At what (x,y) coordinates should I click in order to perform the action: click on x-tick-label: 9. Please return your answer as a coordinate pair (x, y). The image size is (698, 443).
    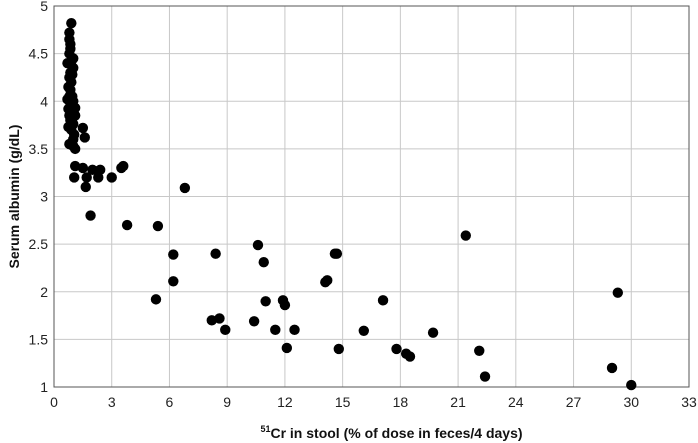
    Looking at the image, I should click on (227, 402).